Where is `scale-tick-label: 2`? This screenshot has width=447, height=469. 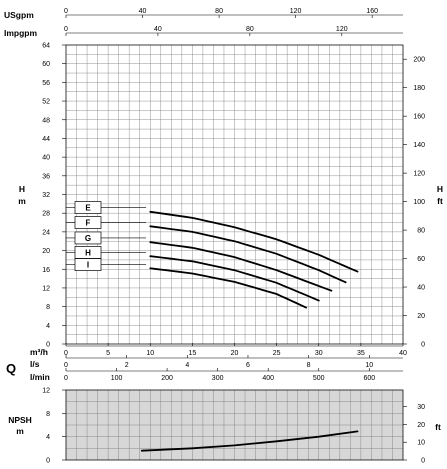 scale-tick-label: 2 is located at coordinates (127, 365).